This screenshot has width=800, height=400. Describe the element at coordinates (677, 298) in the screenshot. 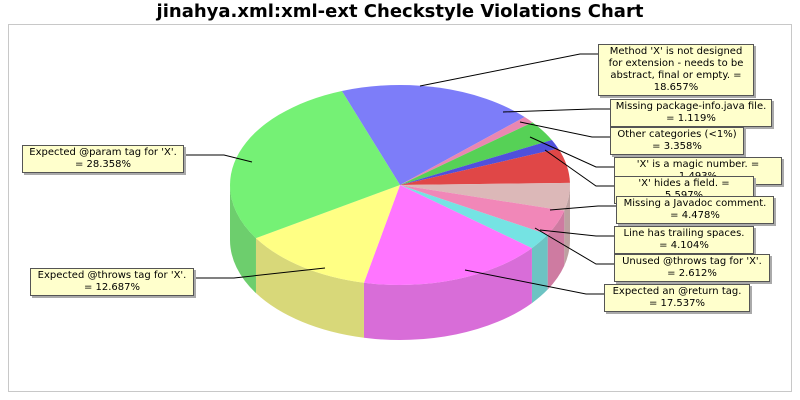

I see `slice-label-8: Expected an @return tag. = 17.537%` at that location.